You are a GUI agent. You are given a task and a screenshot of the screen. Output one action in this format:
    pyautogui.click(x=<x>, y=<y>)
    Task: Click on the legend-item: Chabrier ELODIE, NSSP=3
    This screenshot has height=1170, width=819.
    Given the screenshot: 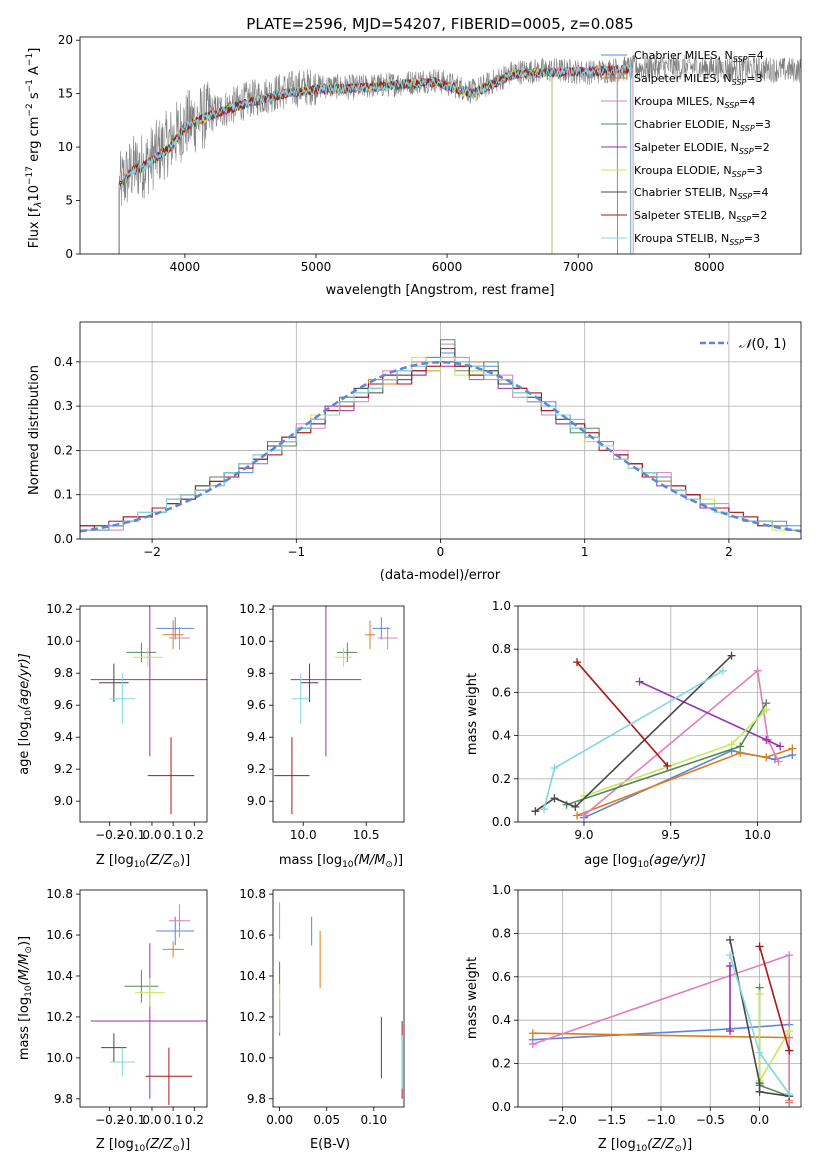 What is the action you would take?
    pyautogui.click(x=686, y=125)
    